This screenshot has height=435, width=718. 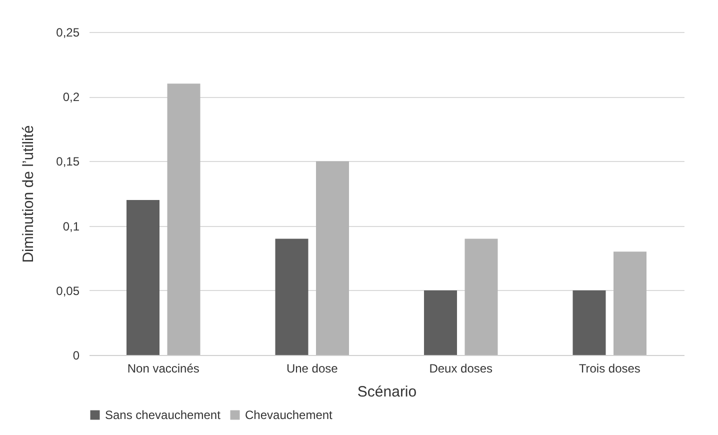 What do you see at coordinates (68, 291) in the screenshot?
I see `y-tick-label: 0,05` at bounding box center [68, 291].